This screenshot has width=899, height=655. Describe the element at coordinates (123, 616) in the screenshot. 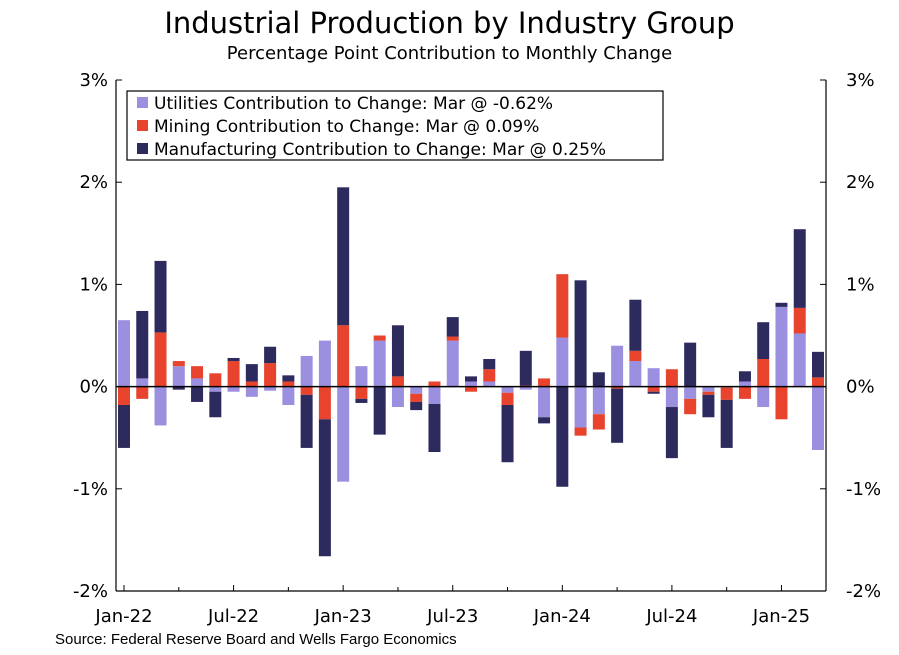

I see `x-tick-label: Jan-22` at that location.